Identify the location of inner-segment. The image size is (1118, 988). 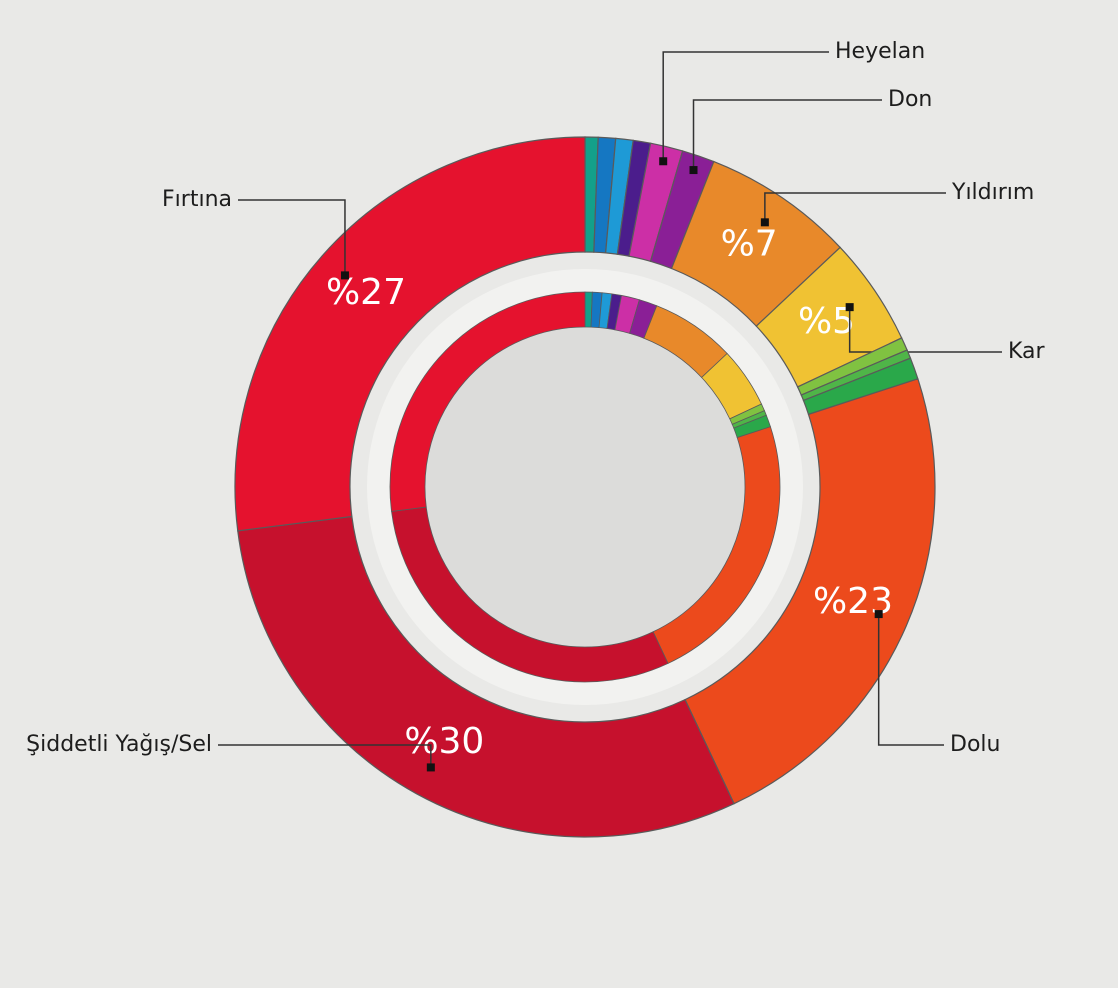
(487, 401).